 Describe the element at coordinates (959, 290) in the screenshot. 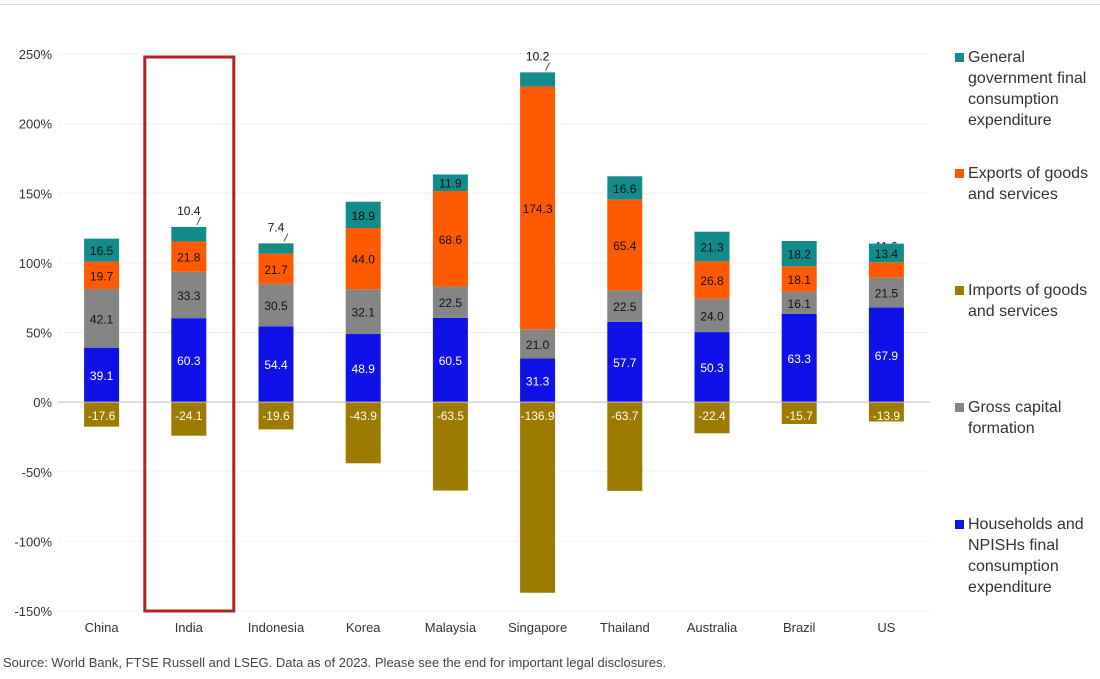

I see `legend-swatch-imports` at that location.